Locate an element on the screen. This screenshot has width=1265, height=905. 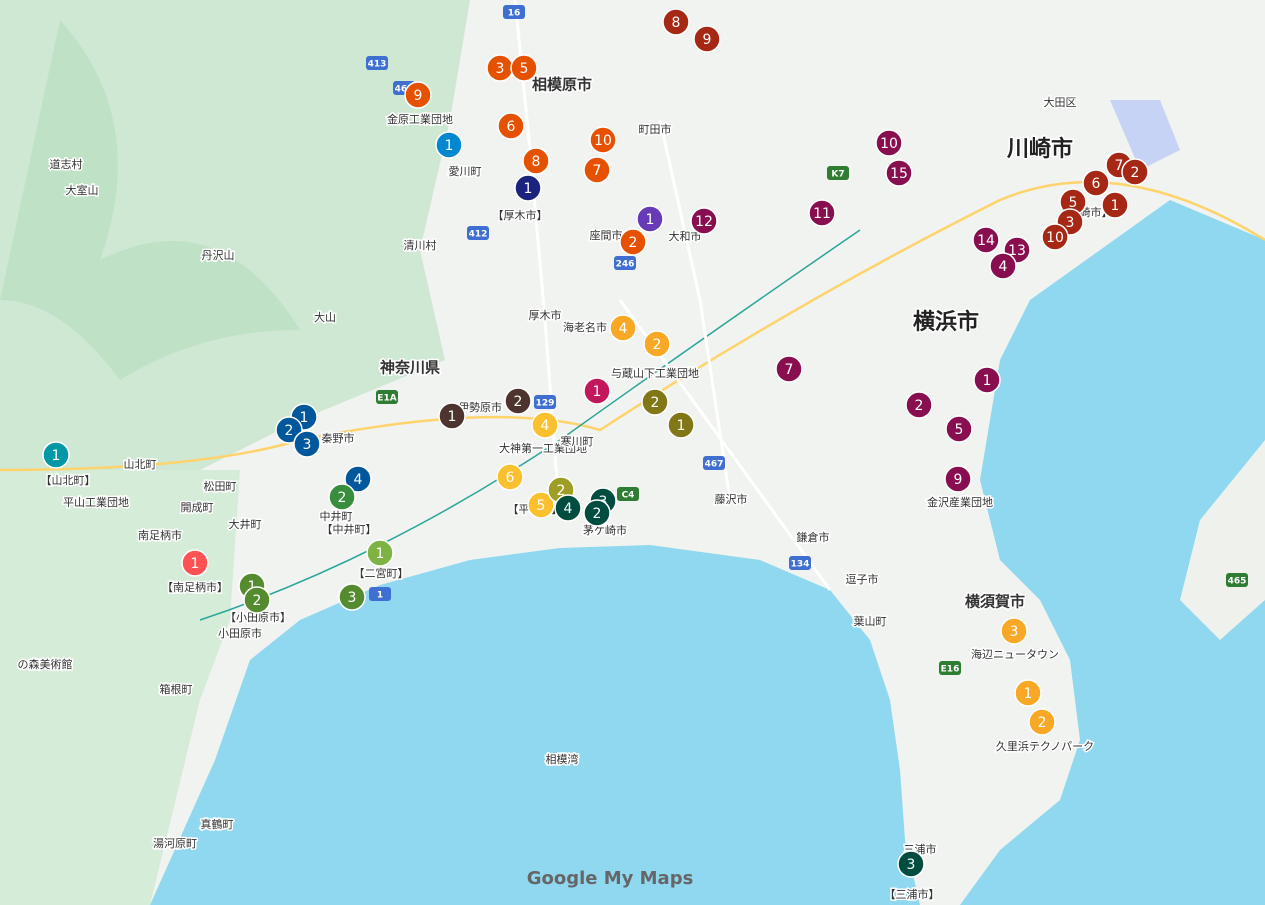
road-number: 129 is located at coordinates (545, 404).